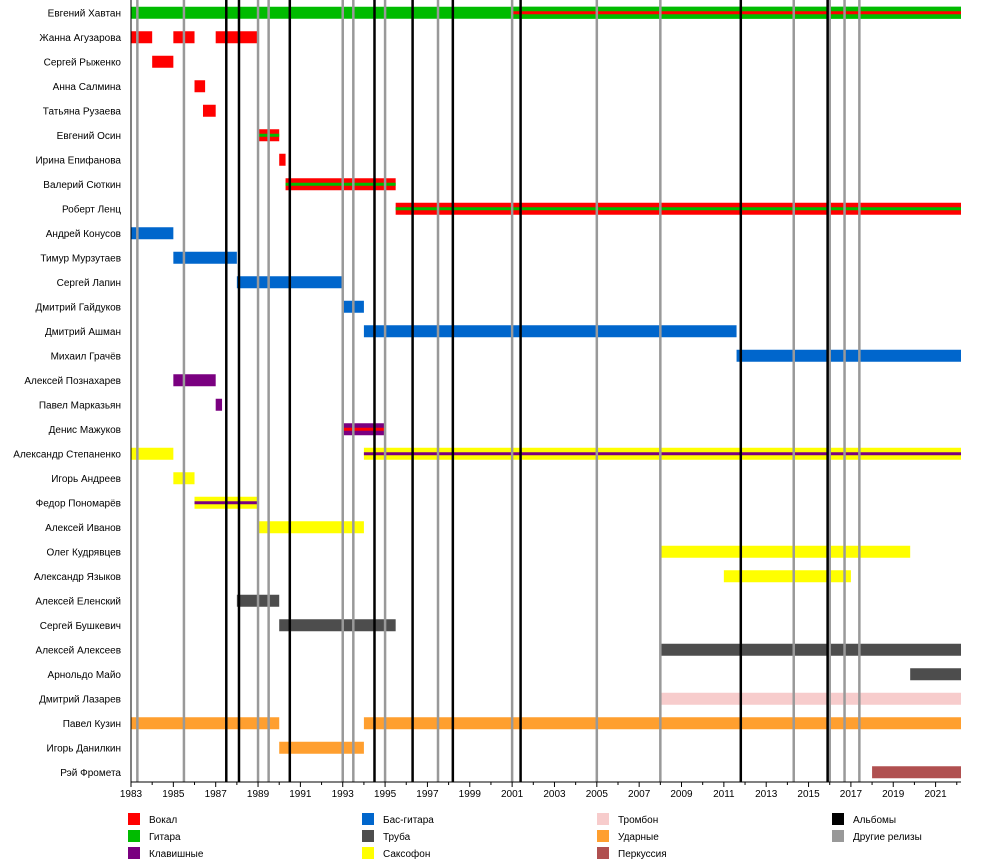  I want to click on member-label-23: Александр Языков, so click(77, 577).